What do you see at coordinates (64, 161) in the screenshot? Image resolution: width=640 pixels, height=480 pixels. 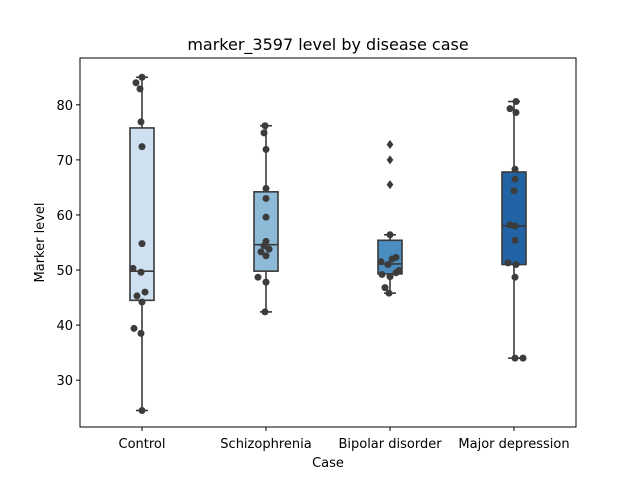 I see `y-tick-label: 70` at bounding box center [64, 161].